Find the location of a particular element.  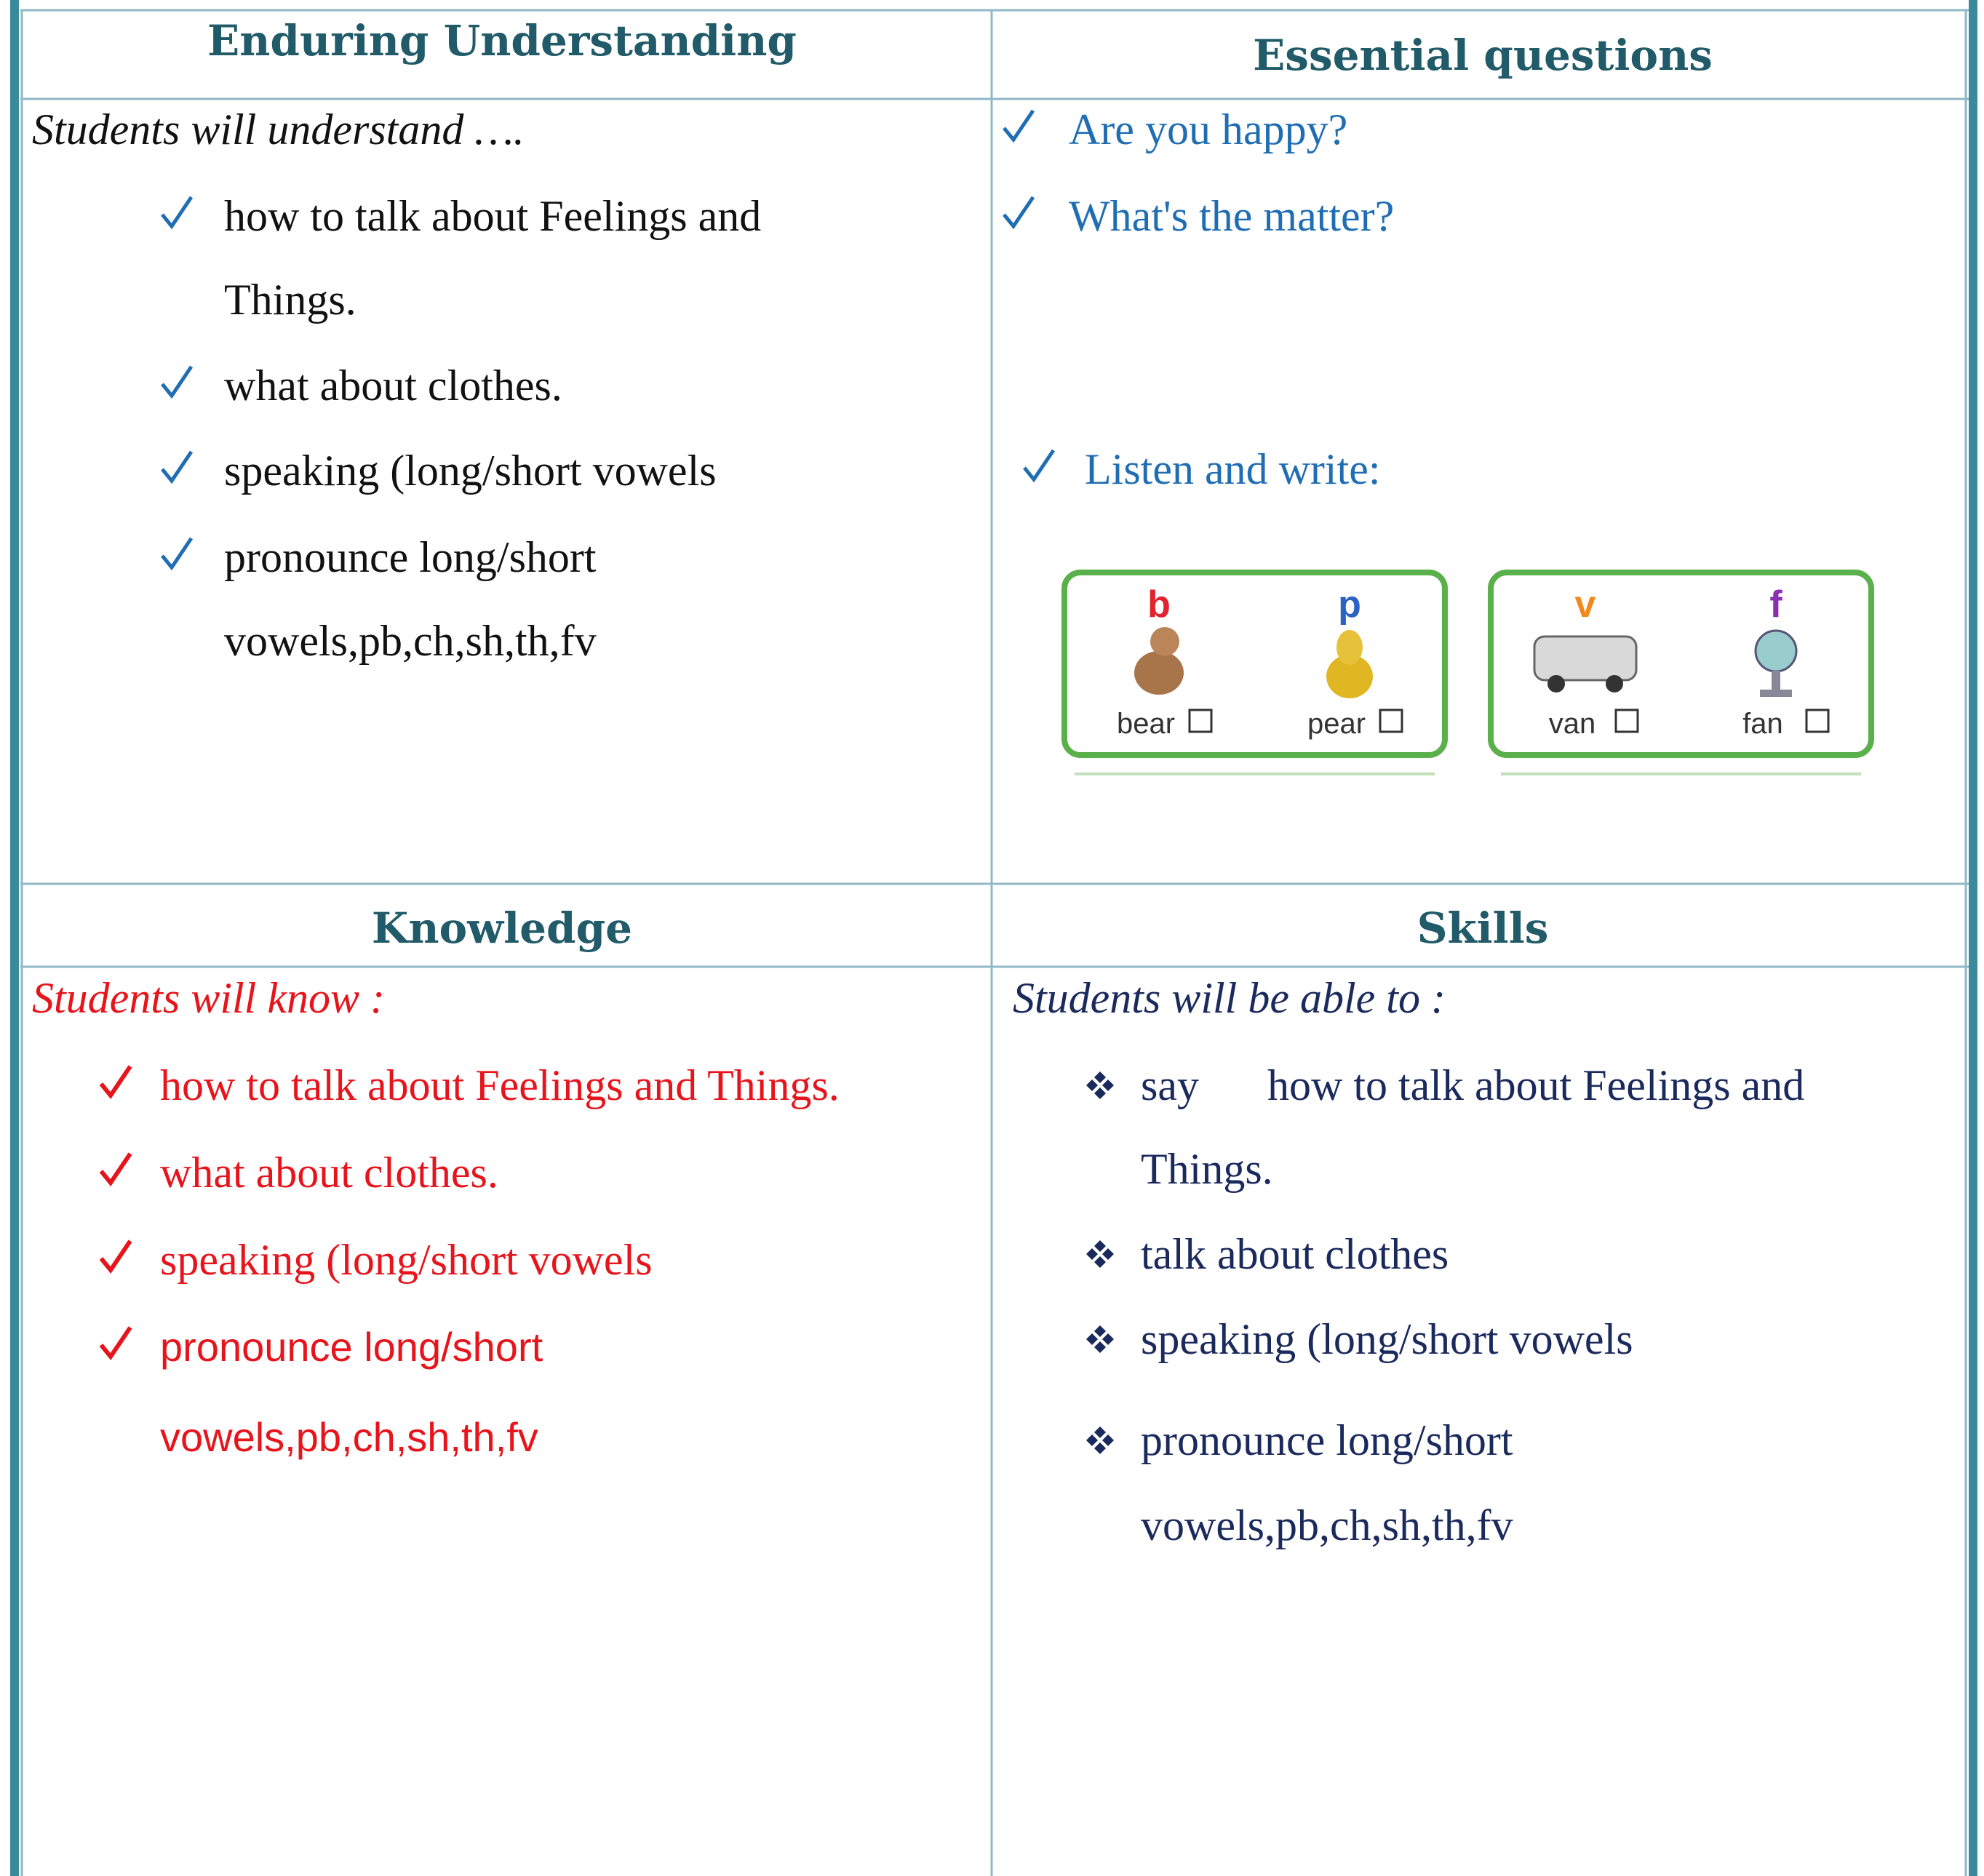

intro: Students will understand …. is located at coordinates (278, 129).